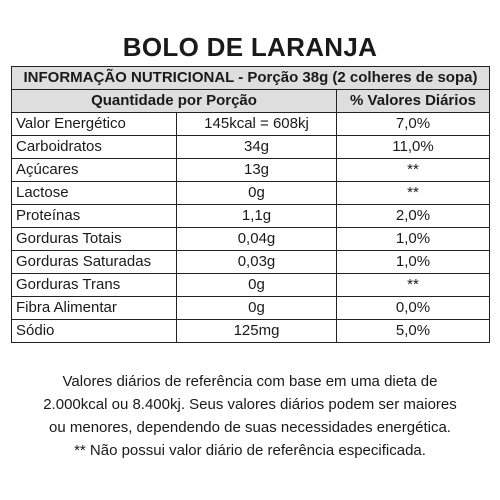 The width and height of the screenshot is (500, 500). Describe the element at coordinates (413, 216) in the screenshot. I see `nutrient-daily-value: 2,0%` at that location.